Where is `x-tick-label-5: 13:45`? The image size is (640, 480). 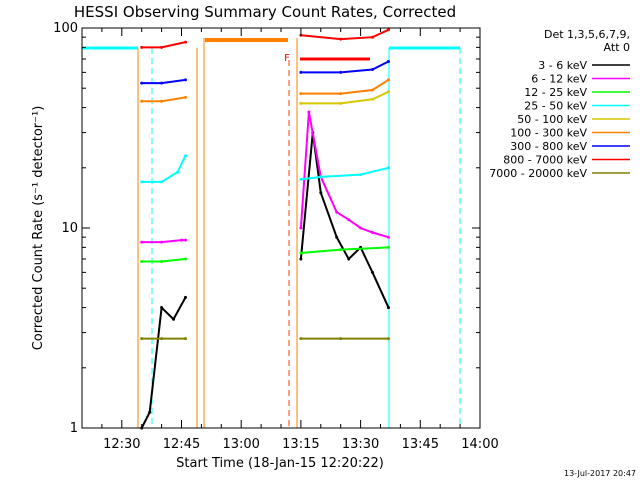 x-tick-label-5: 13:45 is located at coordinates (420, 444).